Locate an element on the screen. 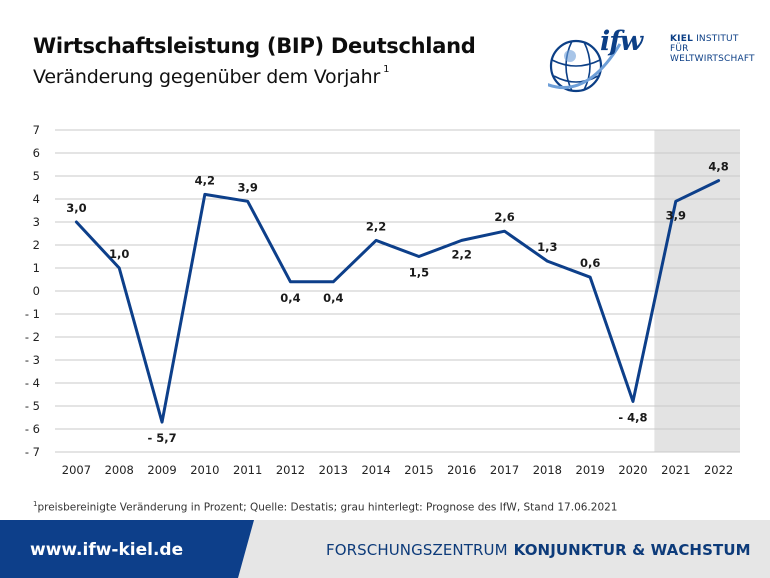  footer-url-background is located at coordinates (127, 549).